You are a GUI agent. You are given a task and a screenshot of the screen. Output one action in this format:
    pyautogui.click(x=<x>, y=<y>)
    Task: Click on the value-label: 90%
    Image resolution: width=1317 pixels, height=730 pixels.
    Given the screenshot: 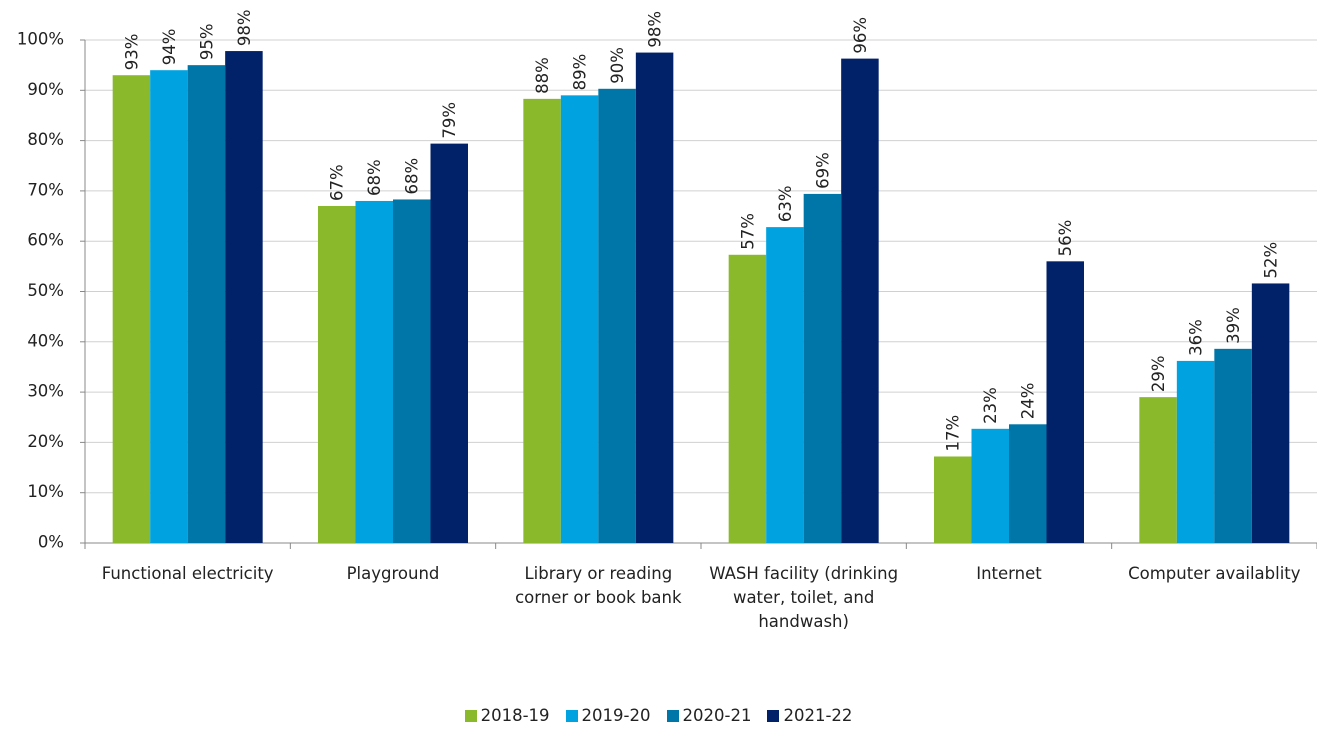 What is the action you would take?
    pyautogui.click(x=617, y=65)
    